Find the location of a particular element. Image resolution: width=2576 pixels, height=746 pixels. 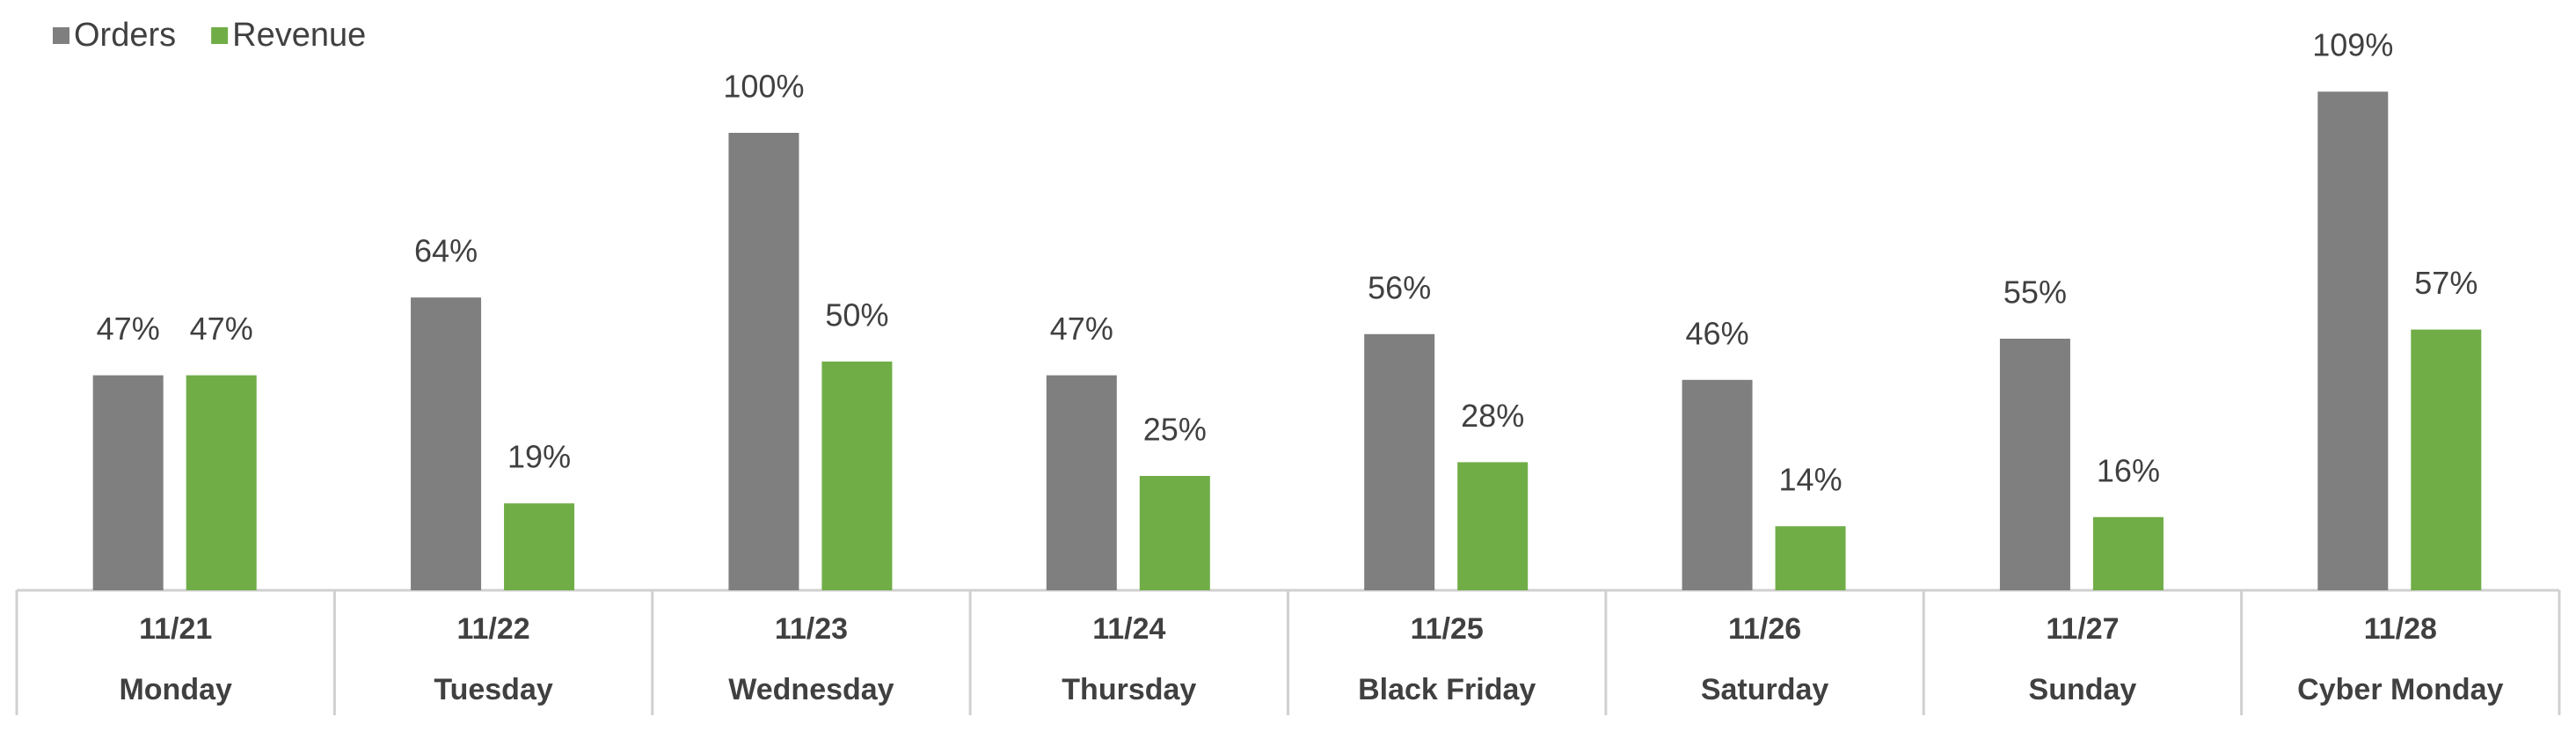

x-tick-label: 11/25 is located at coordinates (1447, 629).